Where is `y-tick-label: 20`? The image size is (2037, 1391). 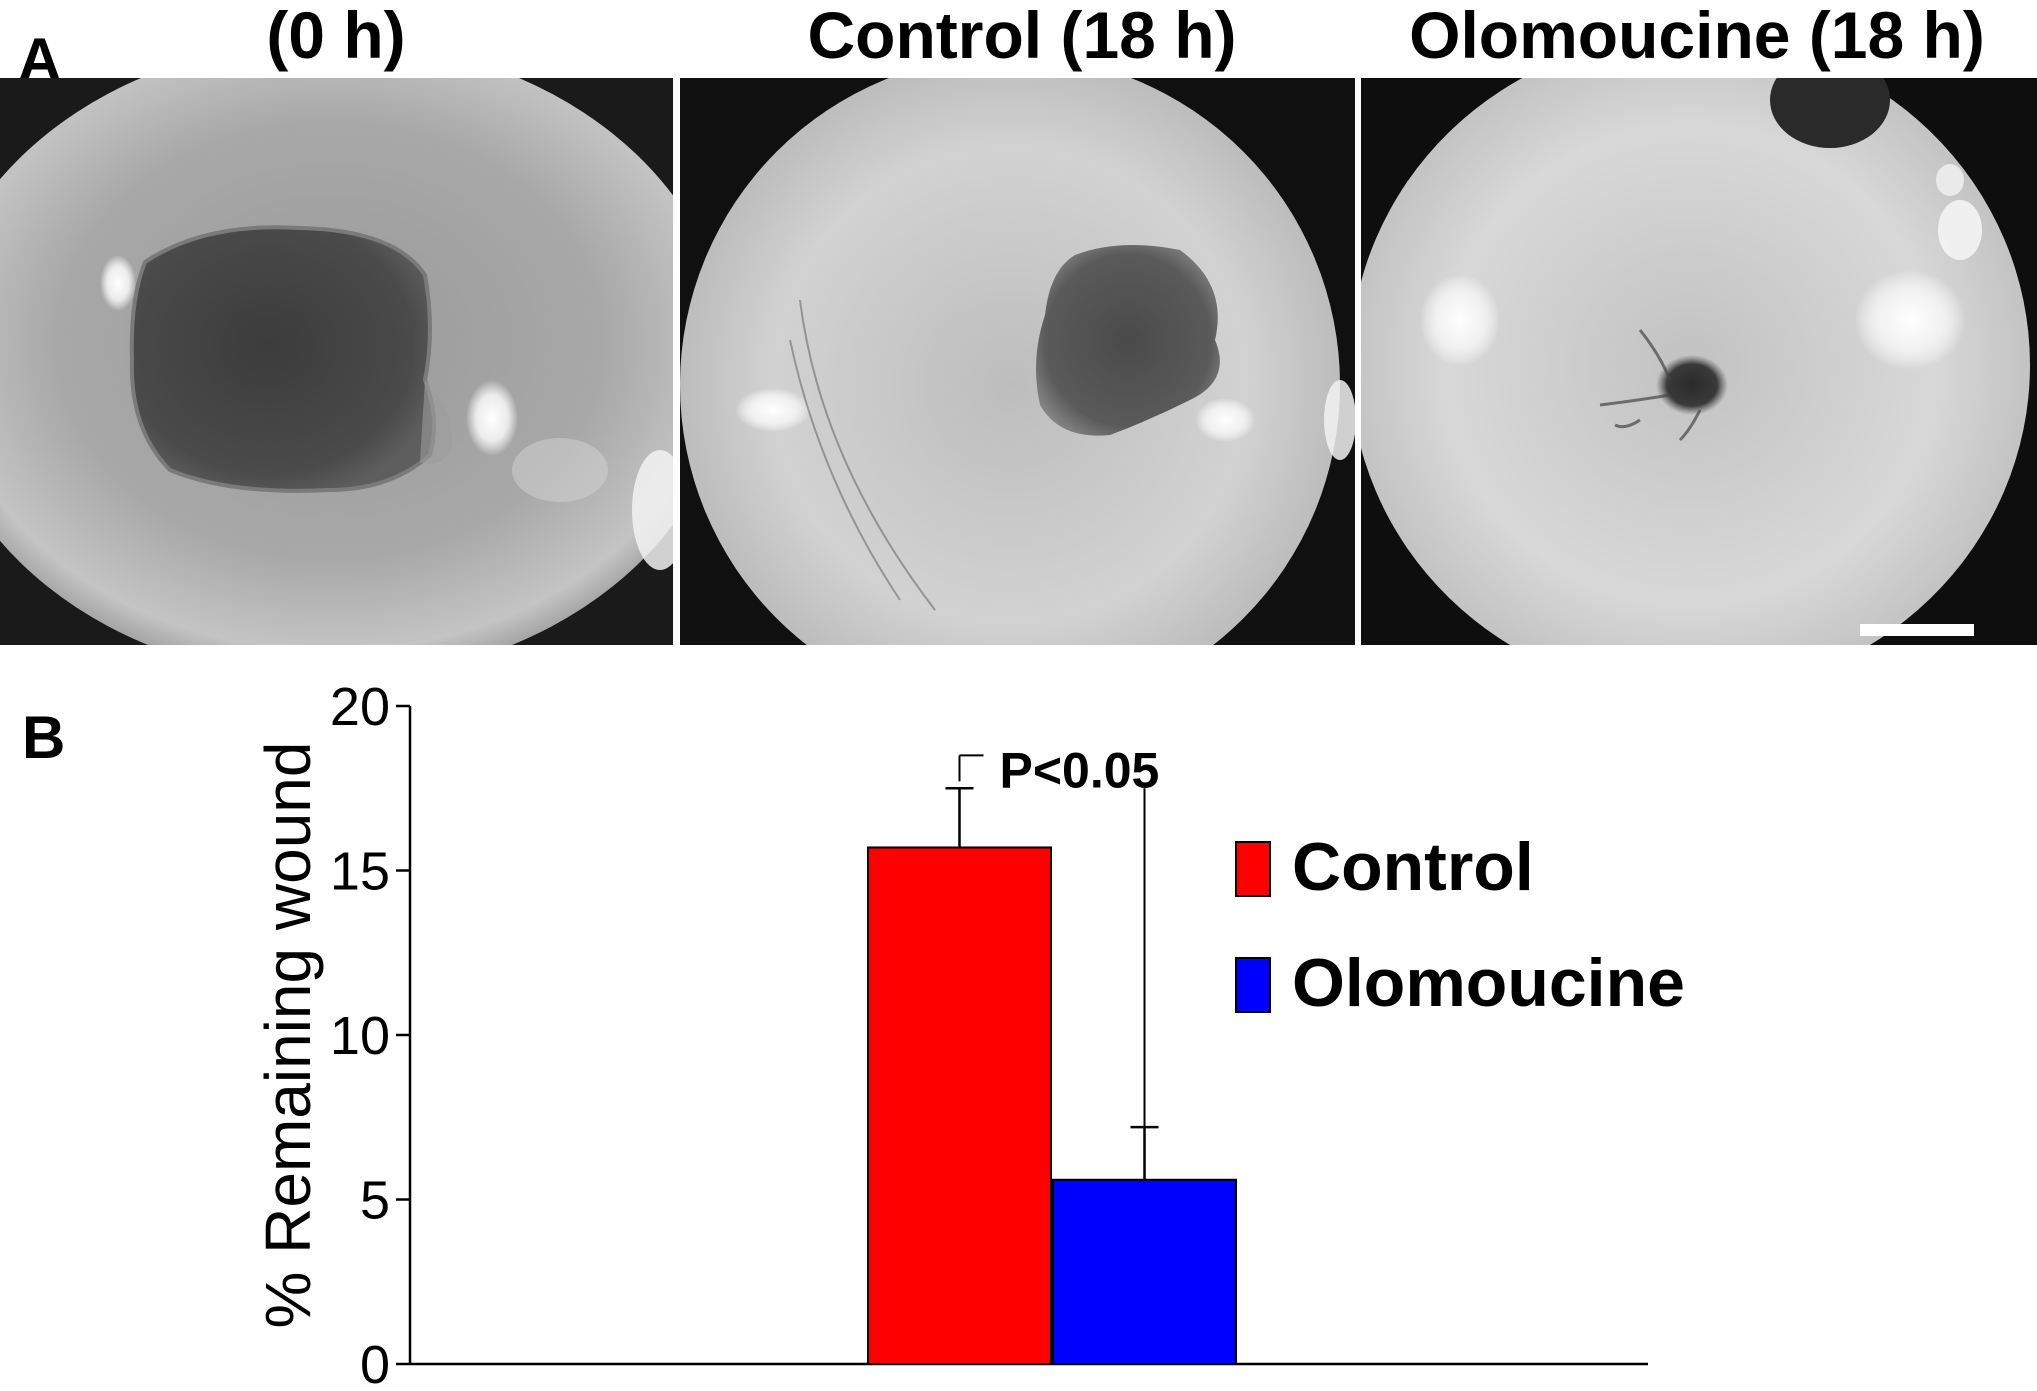 y-tick-label: 20 is located at coordinates (360, 707).